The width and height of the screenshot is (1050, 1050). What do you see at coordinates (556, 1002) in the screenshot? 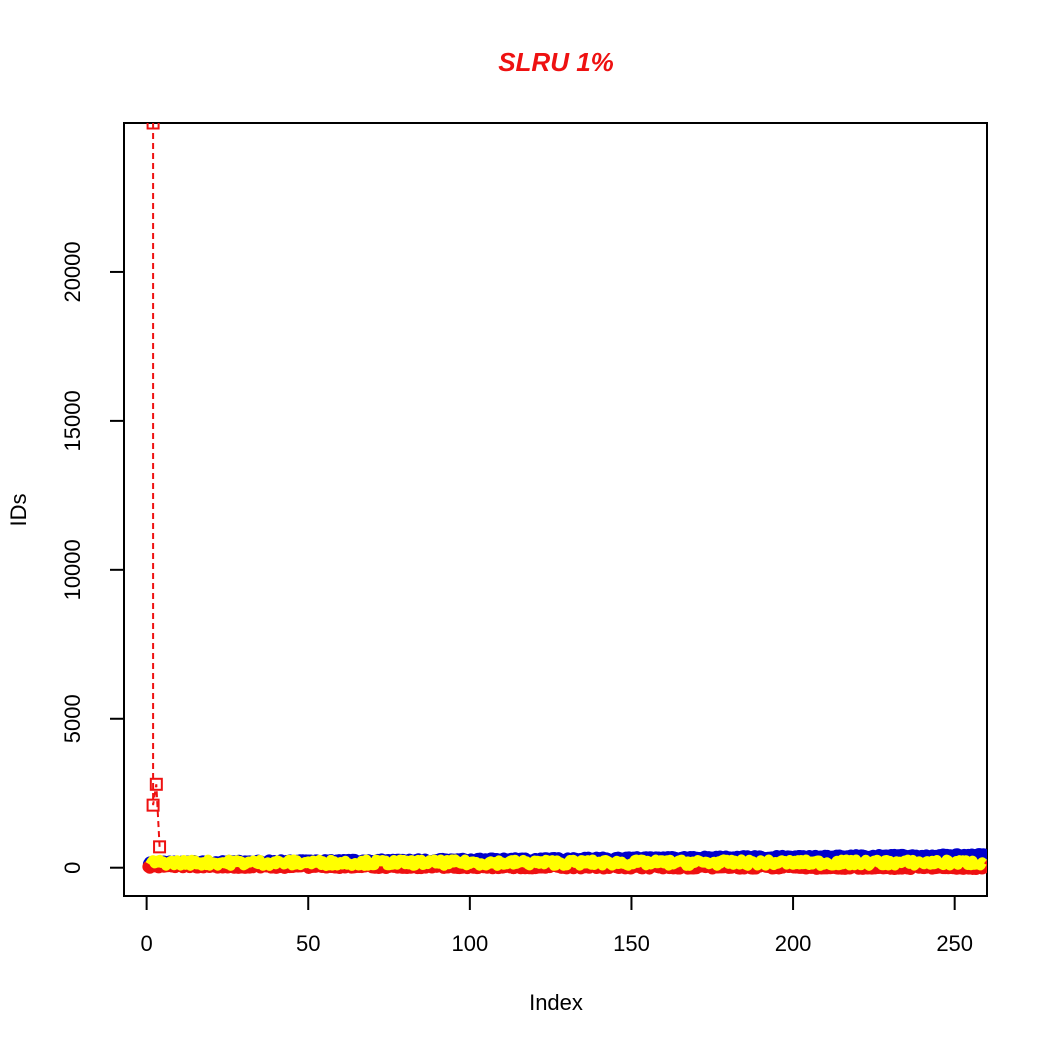
I see `x-axis-label: Index` at bounding box center [556, 1002].